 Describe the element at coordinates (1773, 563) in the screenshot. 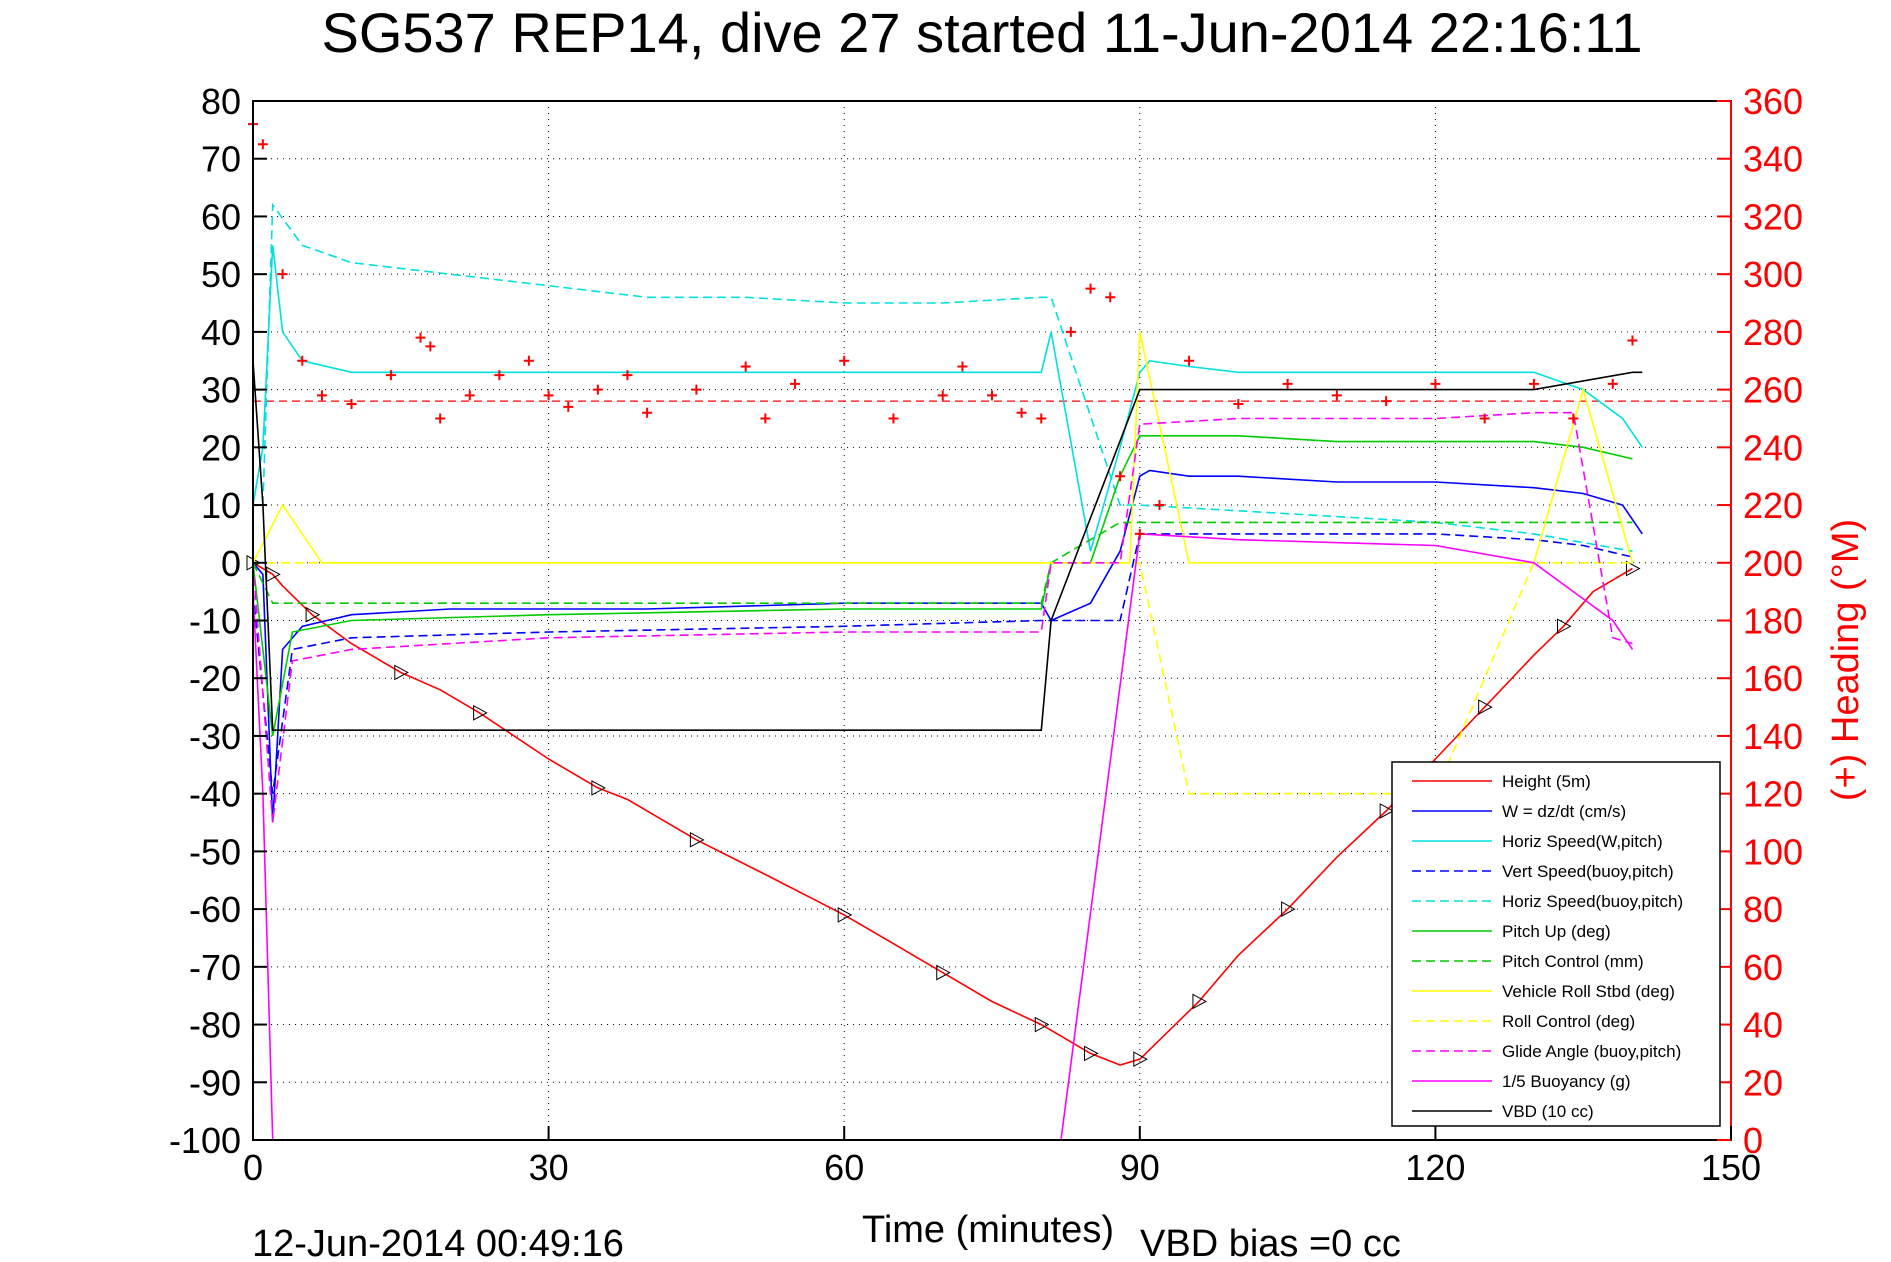

I see `y2-tick-label: 200` at that location.